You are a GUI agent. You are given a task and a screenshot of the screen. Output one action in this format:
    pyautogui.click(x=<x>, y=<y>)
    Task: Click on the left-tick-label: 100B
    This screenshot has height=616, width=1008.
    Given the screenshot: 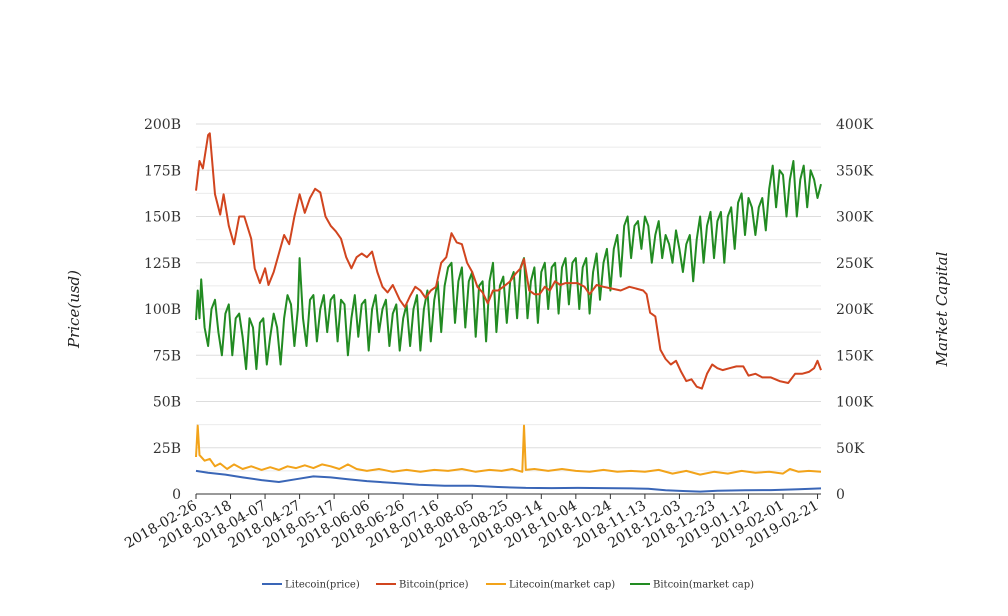 What is the action you would take?
    pyautogui.click(x=162, y=310)
    